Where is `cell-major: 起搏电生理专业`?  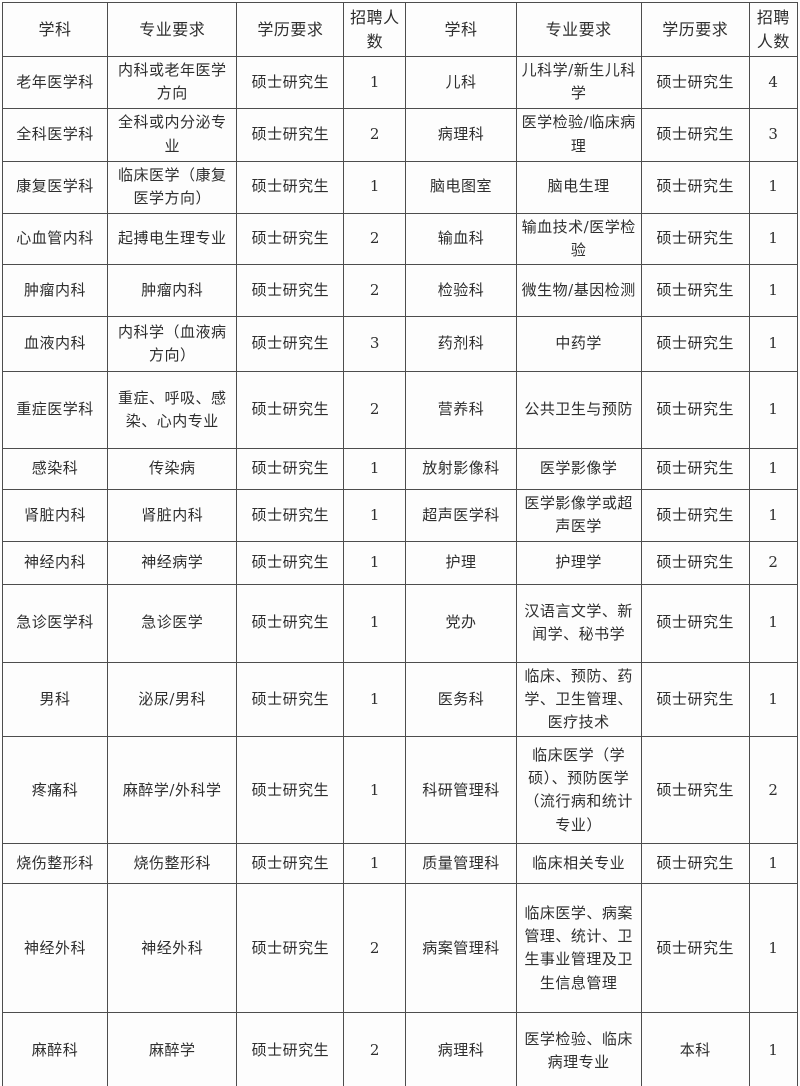
cell-major: 起搏电生理专业 is located at coordinates (172, 238).